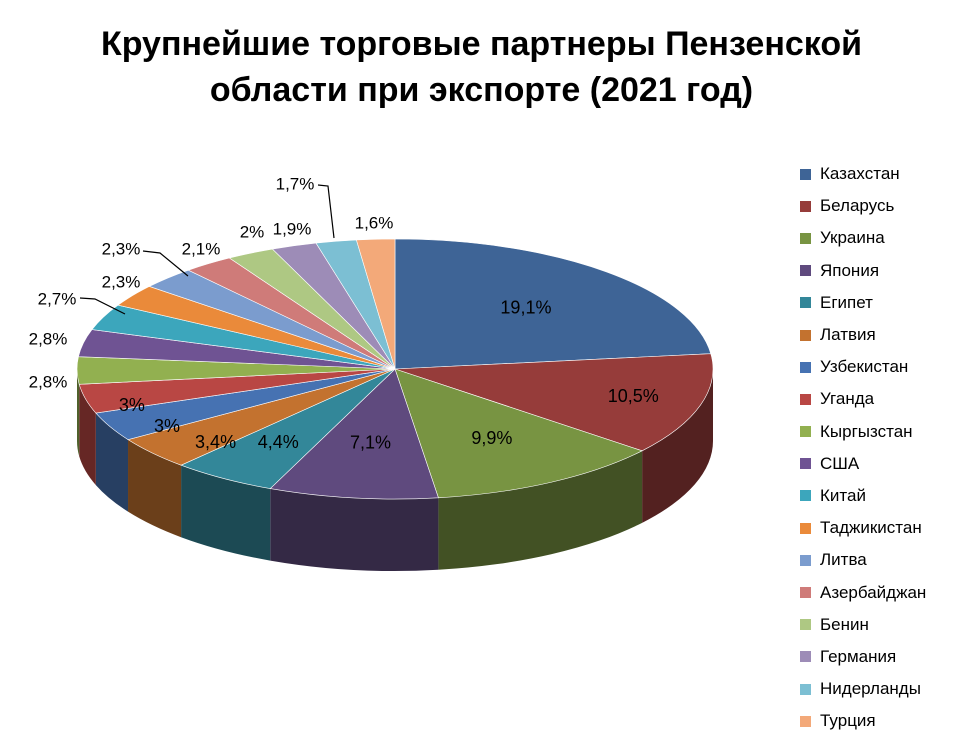 The width and height of the screenshot is (963, 753). Describe the element at coordinates (880, 399) in the screenshot. I see `legend-item-8: Уганда` at that location.